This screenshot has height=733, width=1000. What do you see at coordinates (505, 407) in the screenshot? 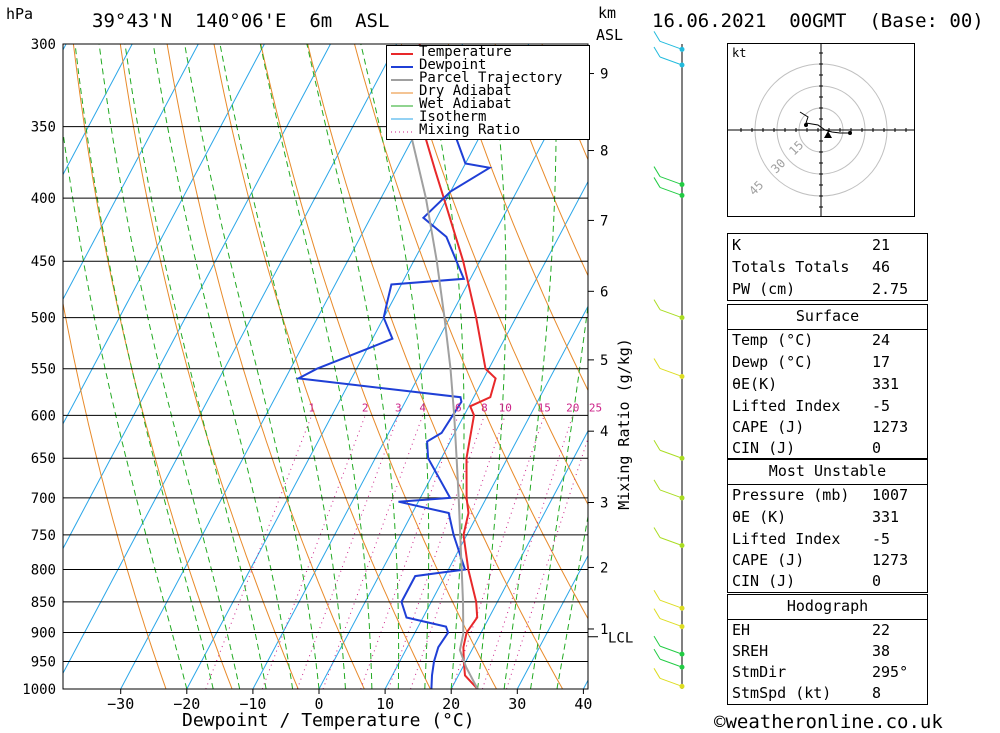
I see `mixing-ratio-label: 10` at bounding box center [505, 407].